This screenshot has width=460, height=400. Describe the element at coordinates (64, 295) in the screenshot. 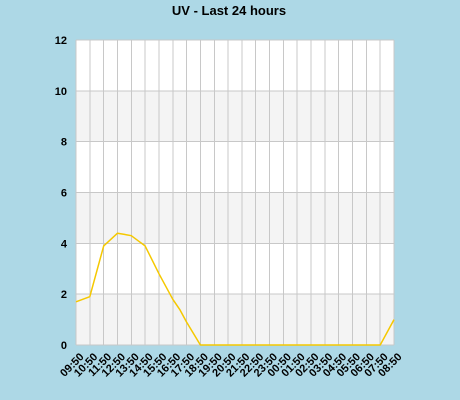

I see `y-tick-label: 2` at that location.